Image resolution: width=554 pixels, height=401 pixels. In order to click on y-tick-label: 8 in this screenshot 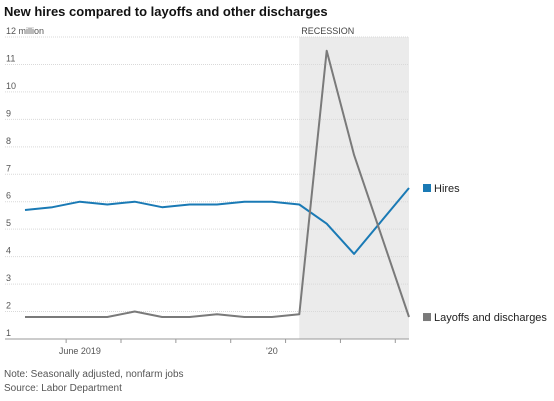, I will do `click(8, 141)`.